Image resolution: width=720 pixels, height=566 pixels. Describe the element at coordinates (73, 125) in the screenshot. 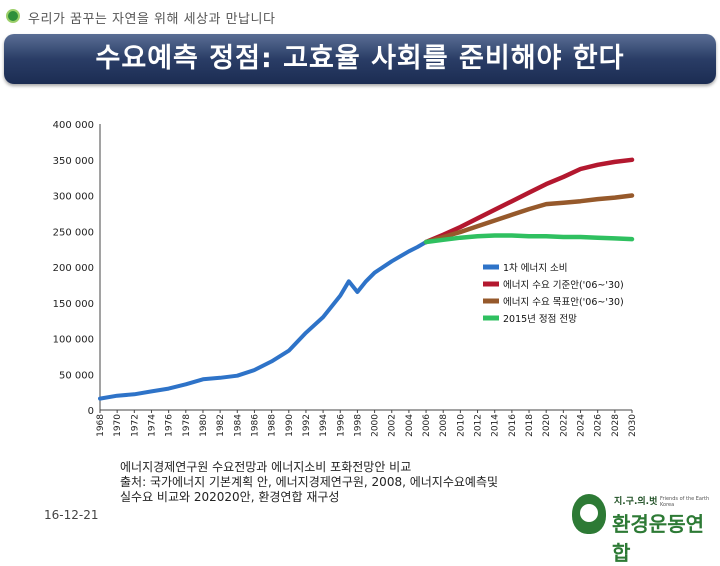

I see `y-tick-label: 400 000` at that location.